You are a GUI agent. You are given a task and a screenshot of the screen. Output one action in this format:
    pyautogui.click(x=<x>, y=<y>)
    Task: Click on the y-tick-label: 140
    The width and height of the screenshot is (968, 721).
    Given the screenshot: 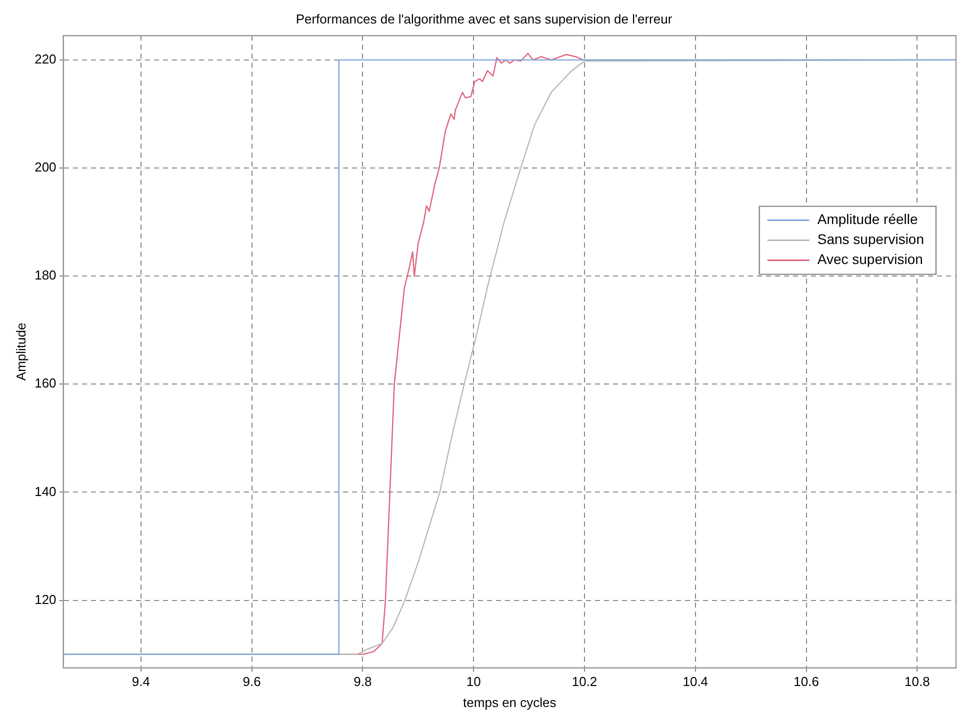 What is the action you would take?
    pyautogui.click(x=45, y=491)
    